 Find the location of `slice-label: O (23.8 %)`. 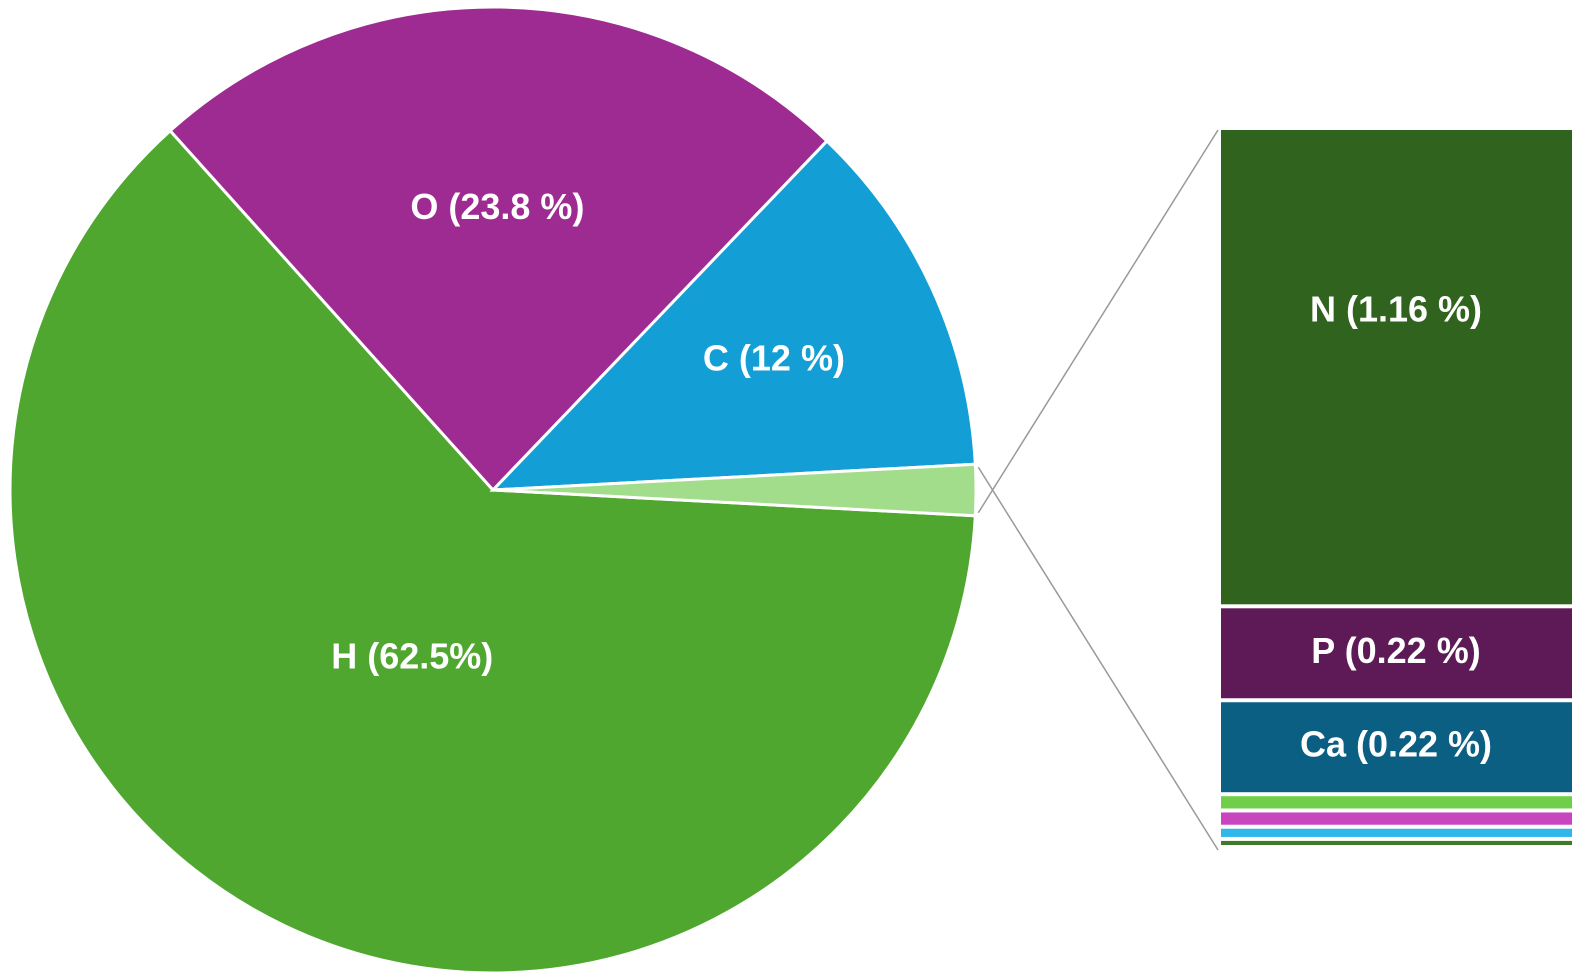

slice-label: O (23.8 %) is located at coordinates (497, 206).